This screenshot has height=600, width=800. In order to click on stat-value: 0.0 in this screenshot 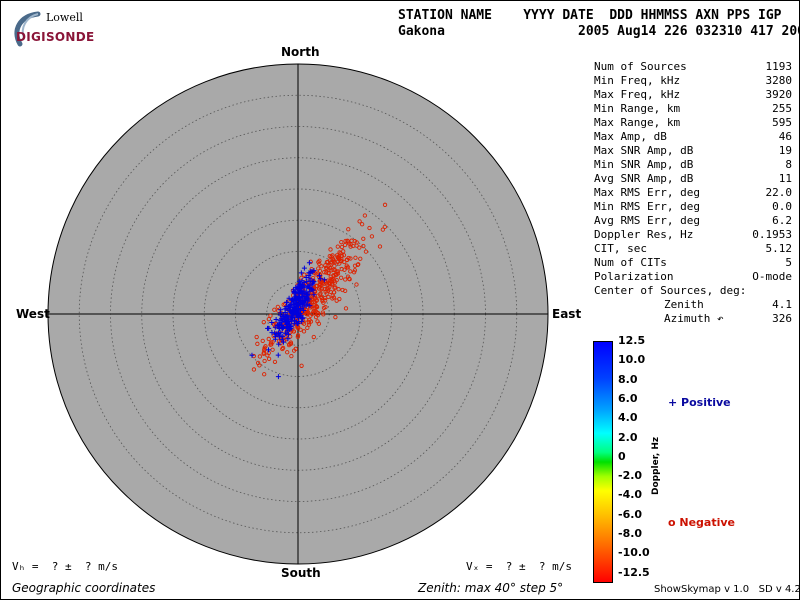, I will do `click(782, 206)`.